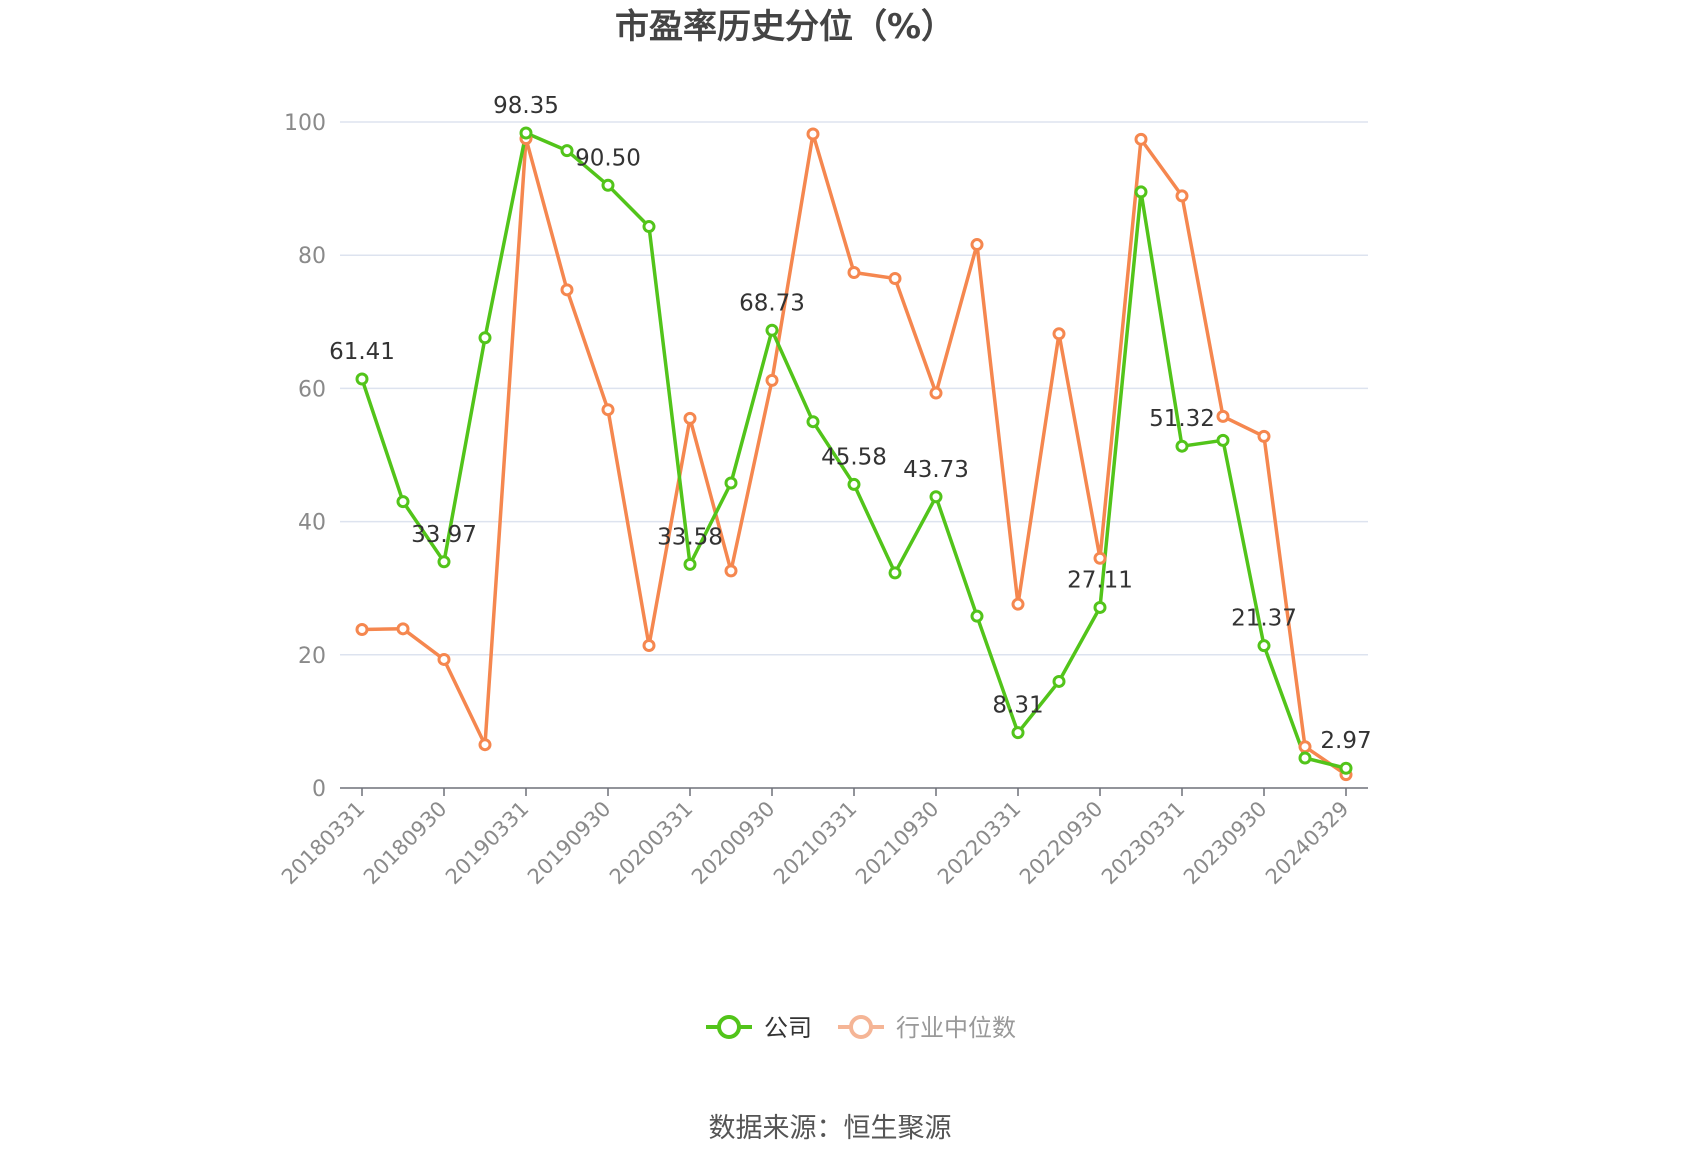 Image resolution: width=1700 pixels, height=1150 pixels. Describe the element at coordinates (936, 470) in the screenshot. I see `company-data-label: 43.73` at that location.